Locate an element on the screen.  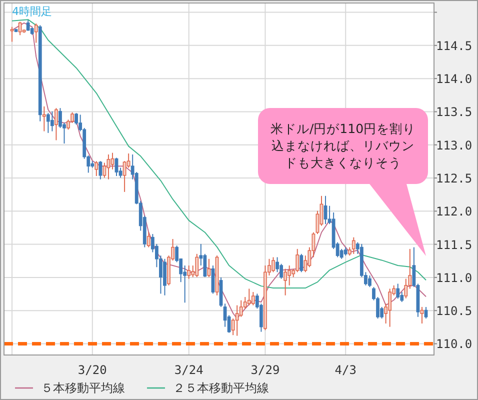
legend-item: ５本移動平均線 is located at coordinates (70, 388).